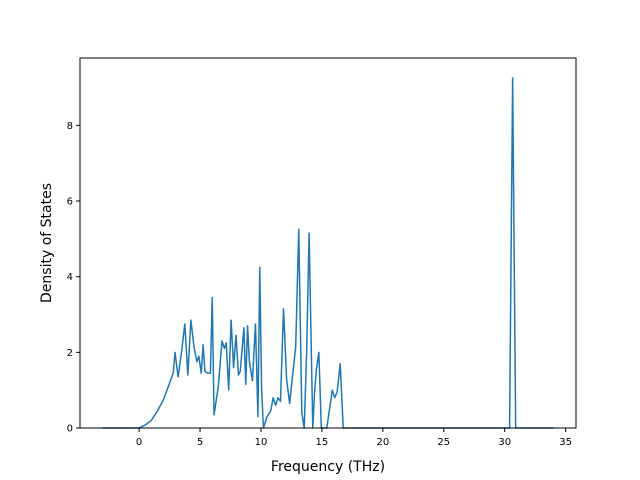 The height and width of the screenshot is (480, 640). What do you see at coordinates (565, 442) in the screenshot?
I see `x-tick-label: 35` at bounding box center [565, 442].